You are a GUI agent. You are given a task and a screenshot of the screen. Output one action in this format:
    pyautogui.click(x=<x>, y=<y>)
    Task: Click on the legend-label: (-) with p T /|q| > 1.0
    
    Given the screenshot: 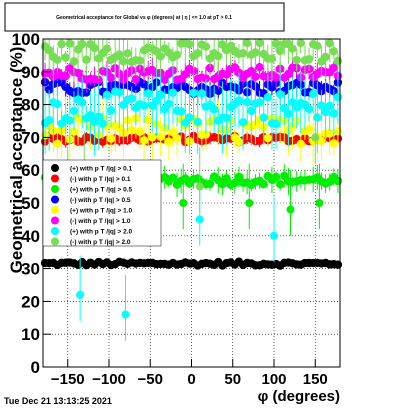 What is the action you would take?
    pyautogui.click(x=100, y=221)
    